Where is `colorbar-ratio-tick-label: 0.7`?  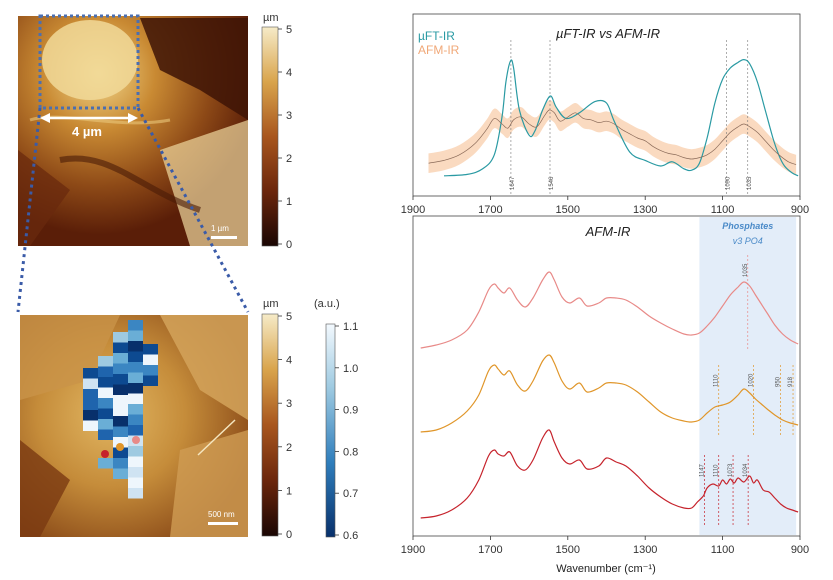
colorbar-ratio-tick-label: 0.7 is located at coordinates (350, 494).